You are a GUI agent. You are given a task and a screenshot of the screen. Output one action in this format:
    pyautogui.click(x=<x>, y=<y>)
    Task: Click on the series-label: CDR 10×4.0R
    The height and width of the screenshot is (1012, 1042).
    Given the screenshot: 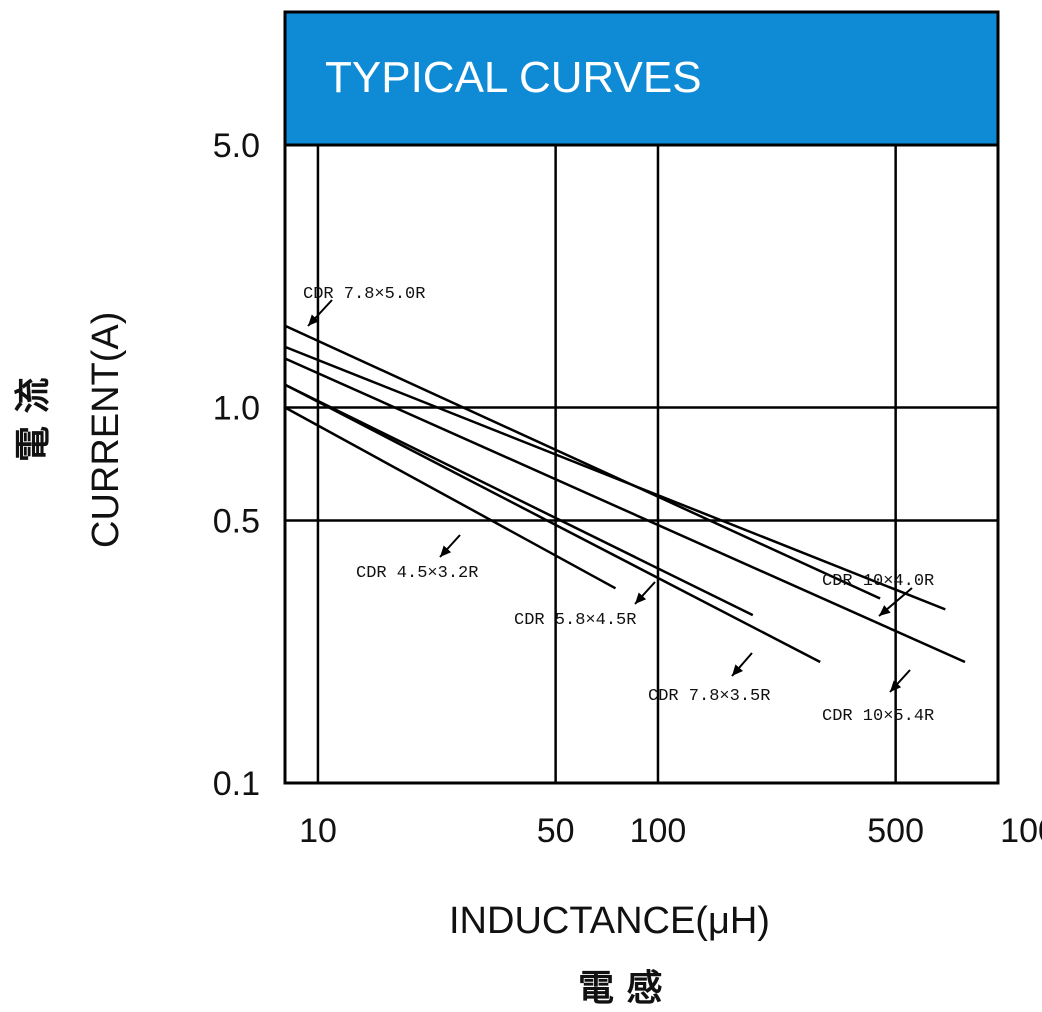 What is the action you would take?
    pyautogui.click(x=878, y=581)
    